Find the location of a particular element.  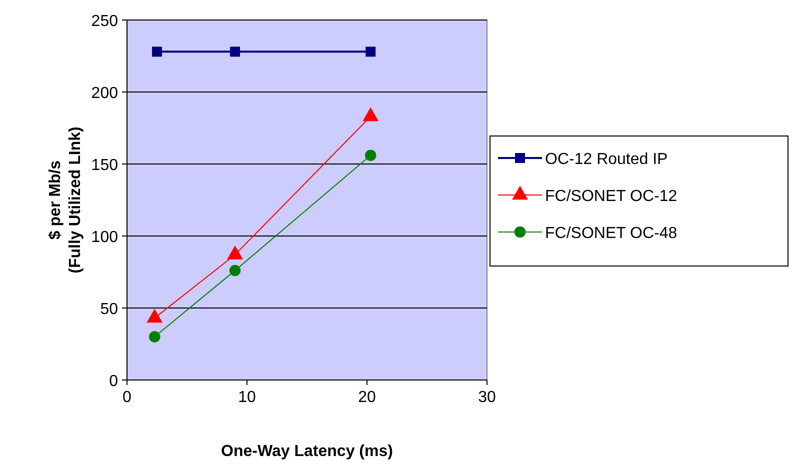

x-tick-label: 30 is located at coordinates (487, 397).